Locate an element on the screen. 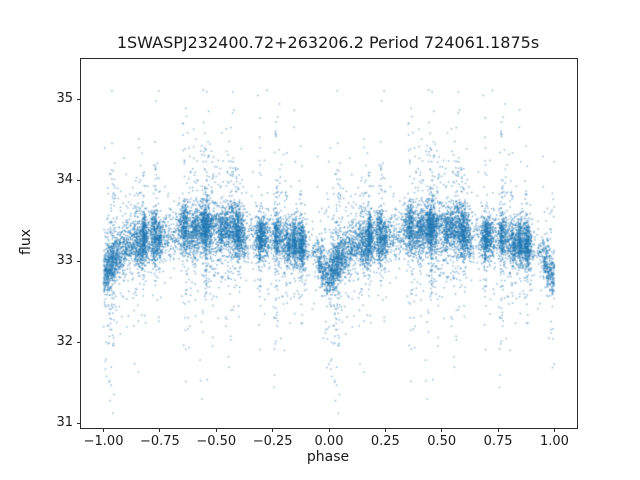  x-tick-label: 0.25 is located at coordinates (385, 441).